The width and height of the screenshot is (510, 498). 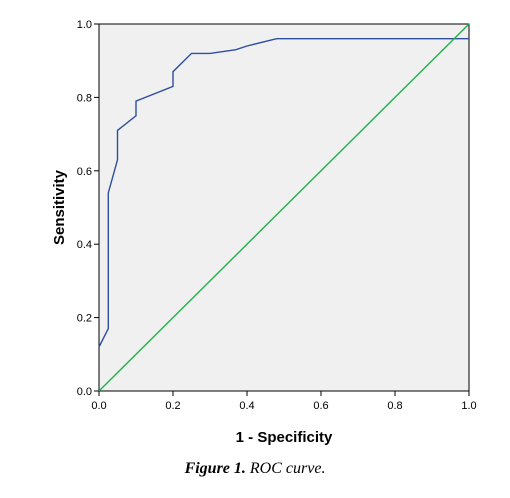 What do you see at coordinates (246, 406) in the screenshot?
I see `x-tick-label: 0.4` at bounding box center [246, 406].